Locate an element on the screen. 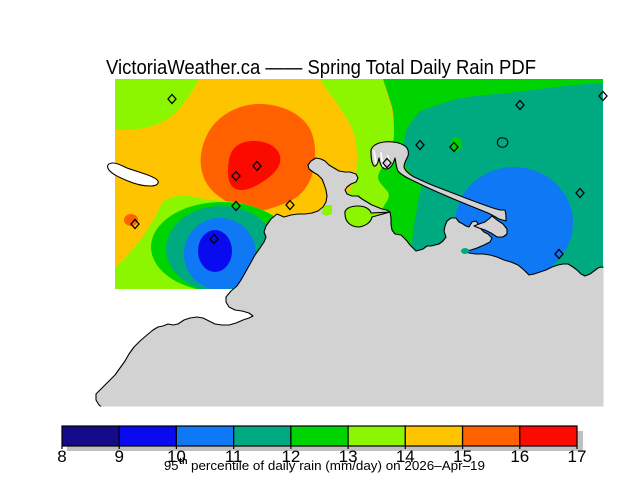 Image resolution: width=640 pixels, height=480 pixels. svg-text: 11 is located at coordinates (234, 456).